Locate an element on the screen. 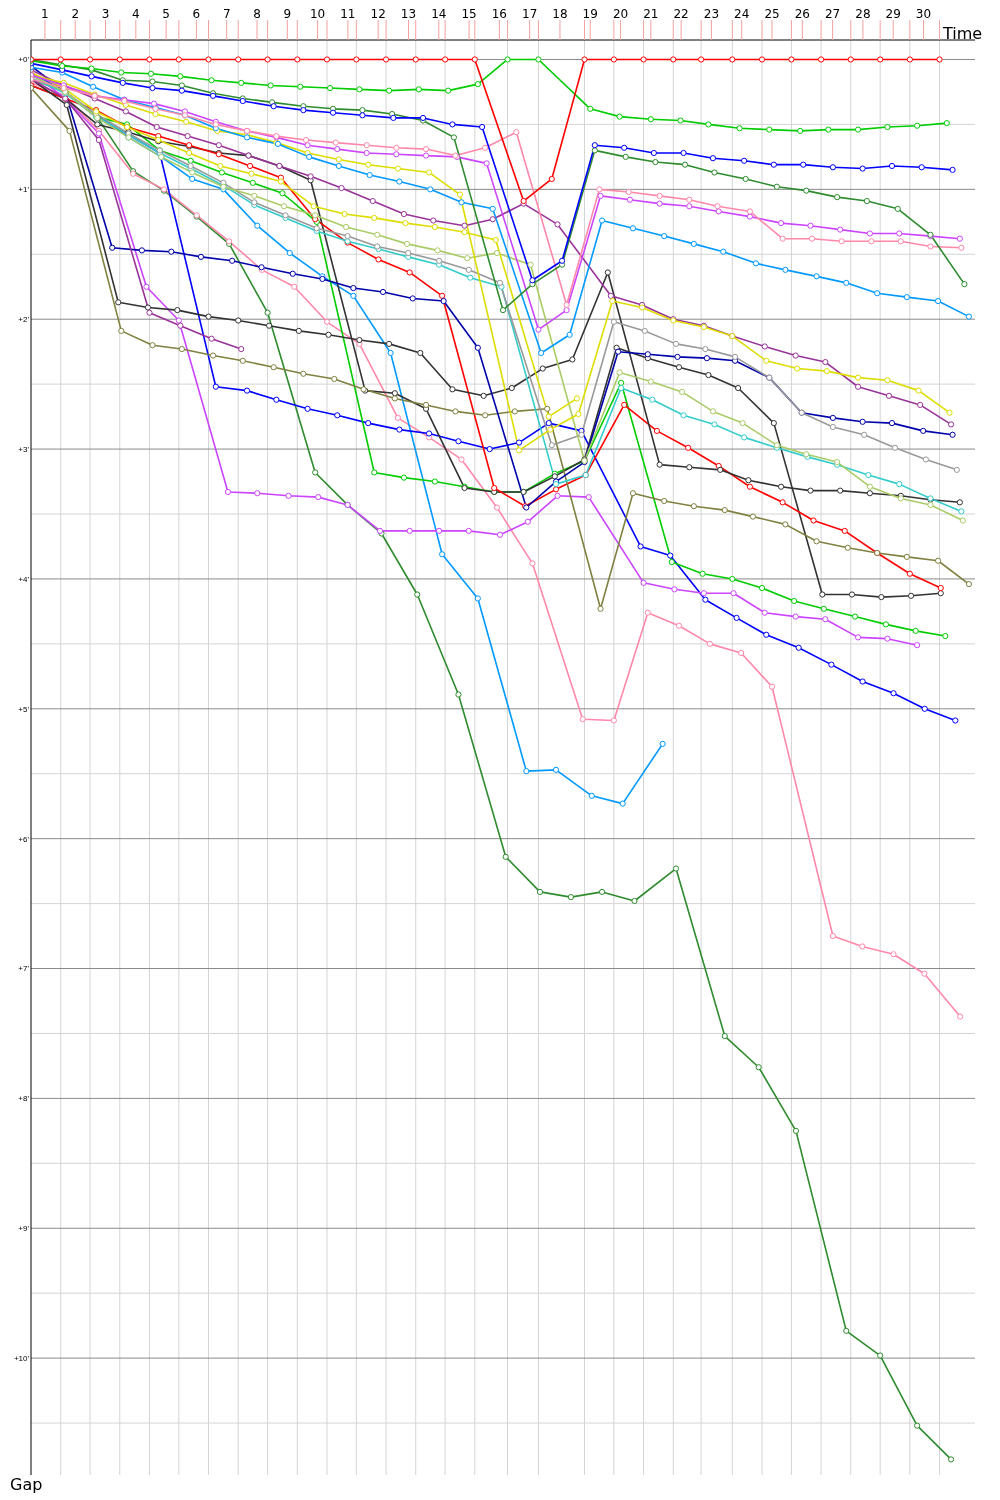 This screenshot has height=1500, width=1000. x-tick-label: 17 is located at coordinates (530, 14).